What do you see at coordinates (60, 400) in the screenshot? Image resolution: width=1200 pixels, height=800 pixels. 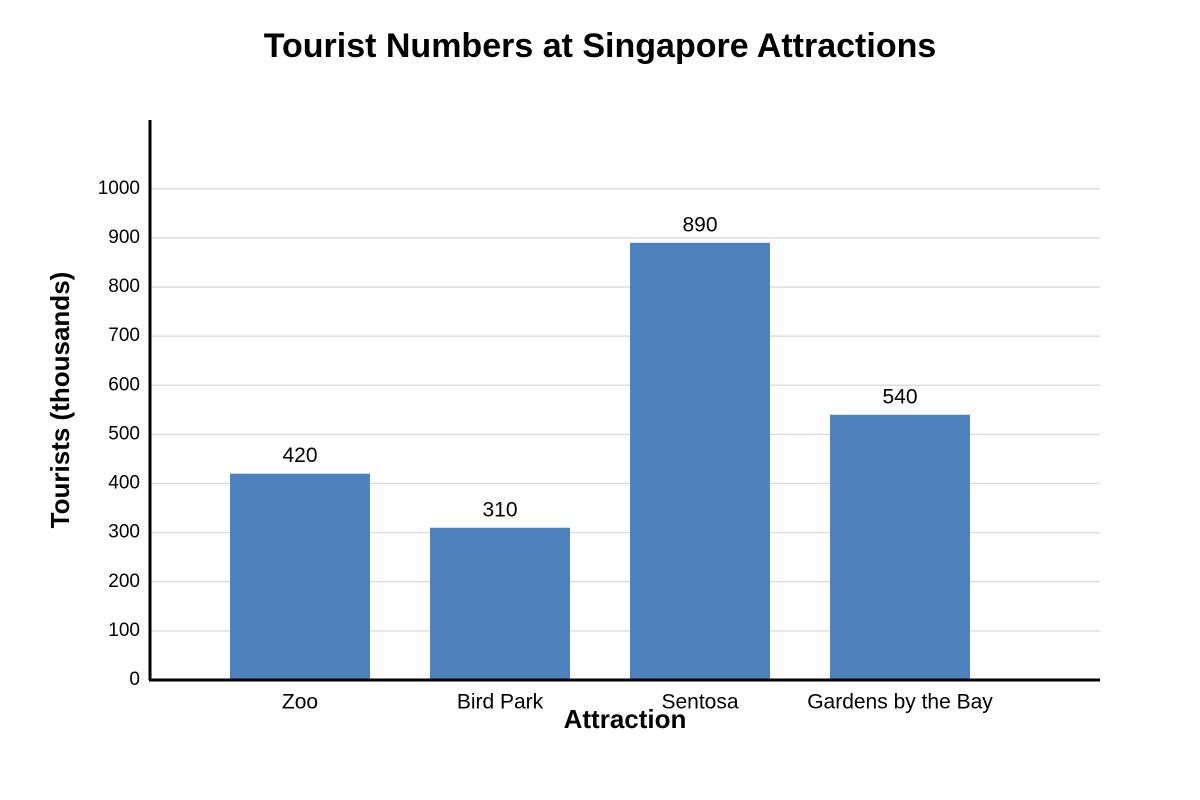 I see `y-axis-title: Tourists (thousands)` at bounding box center [60, 400].